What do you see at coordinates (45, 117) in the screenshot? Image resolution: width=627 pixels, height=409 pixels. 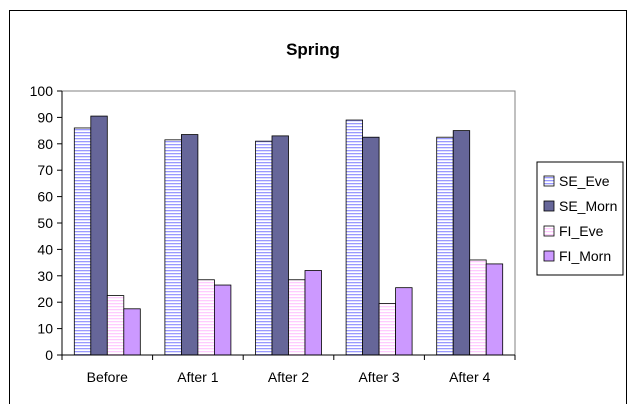 I see `y-tick-label: 90` at bounding box center [45, 117].